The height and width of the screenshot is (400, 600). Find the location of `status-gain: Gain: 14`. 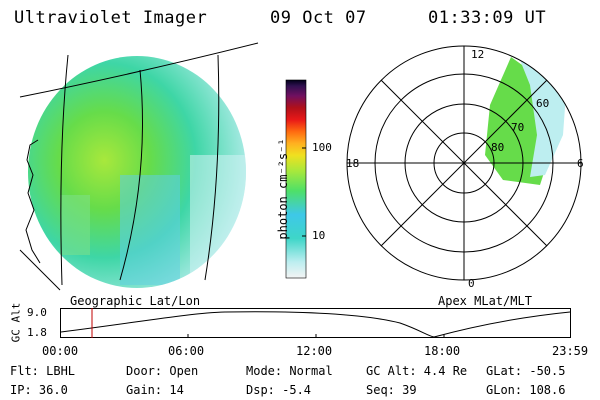

status-gain: Gain: 14 is located at coordinates (155, 390).